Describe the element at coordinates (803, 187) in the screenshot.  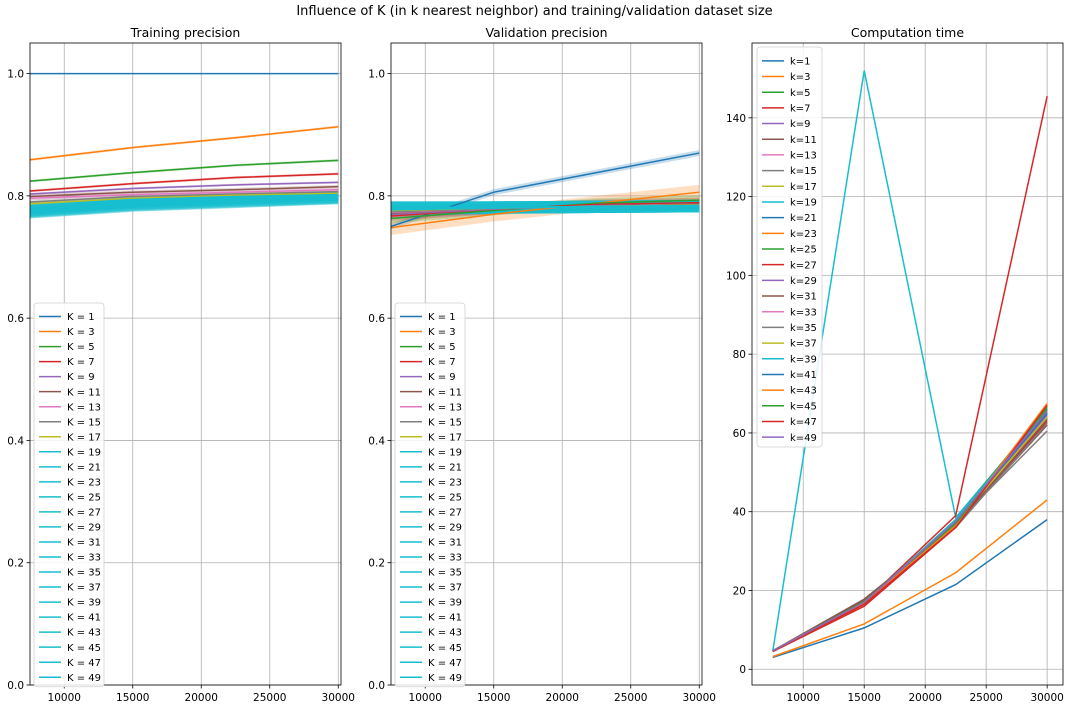
I see `legend-label: k=17` at that location.